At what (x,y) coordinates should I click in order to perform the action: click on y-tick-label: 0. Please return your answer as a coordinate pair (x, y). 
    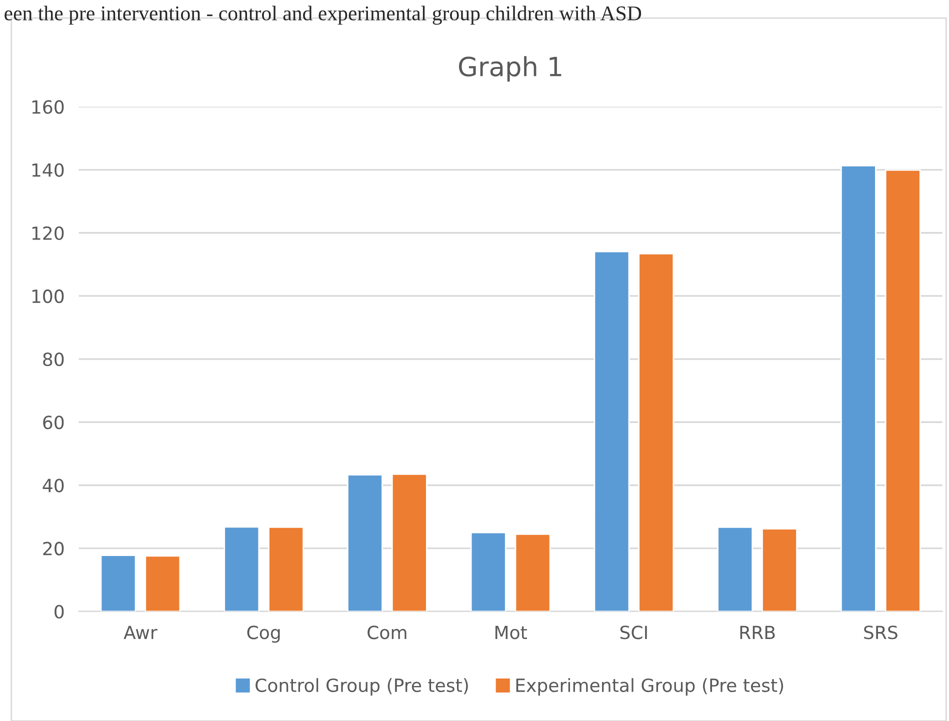
    Looking at the image, I should click on (59, 611).